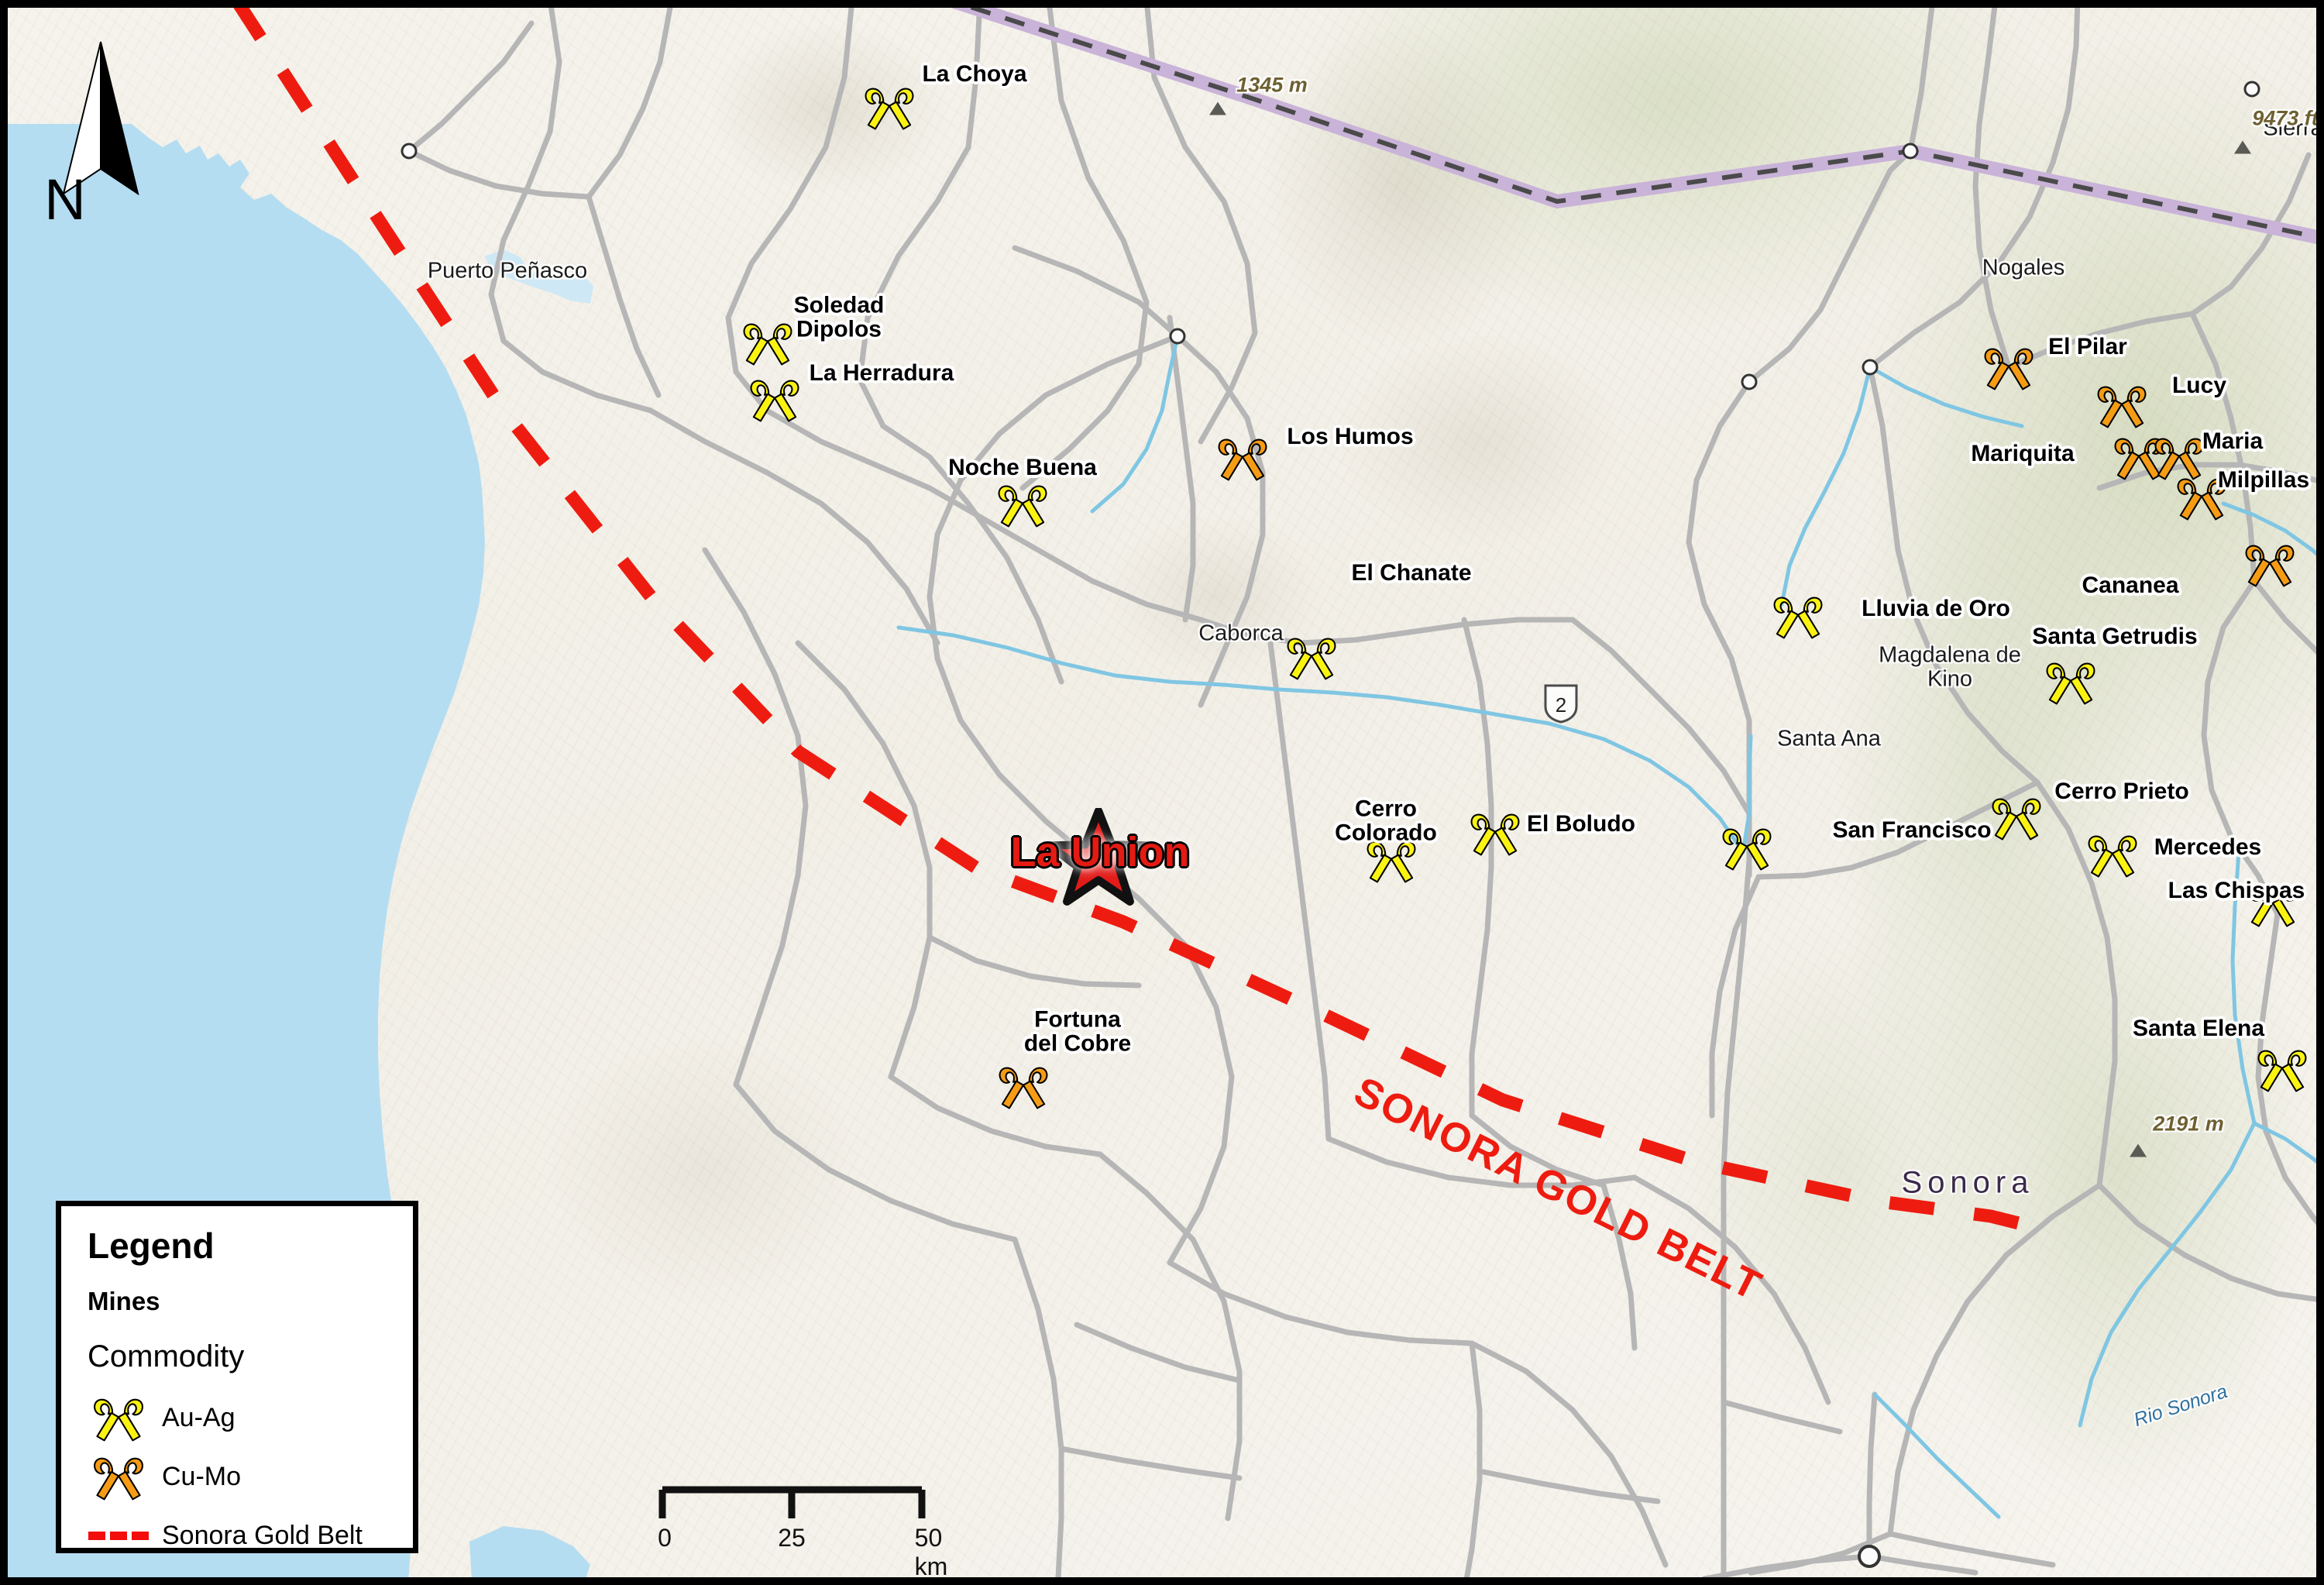 The height and width of the screenshot is (1585, 2324). I want to click on mine-marker-fortuna-del-cobre, so click(1023, 1086).